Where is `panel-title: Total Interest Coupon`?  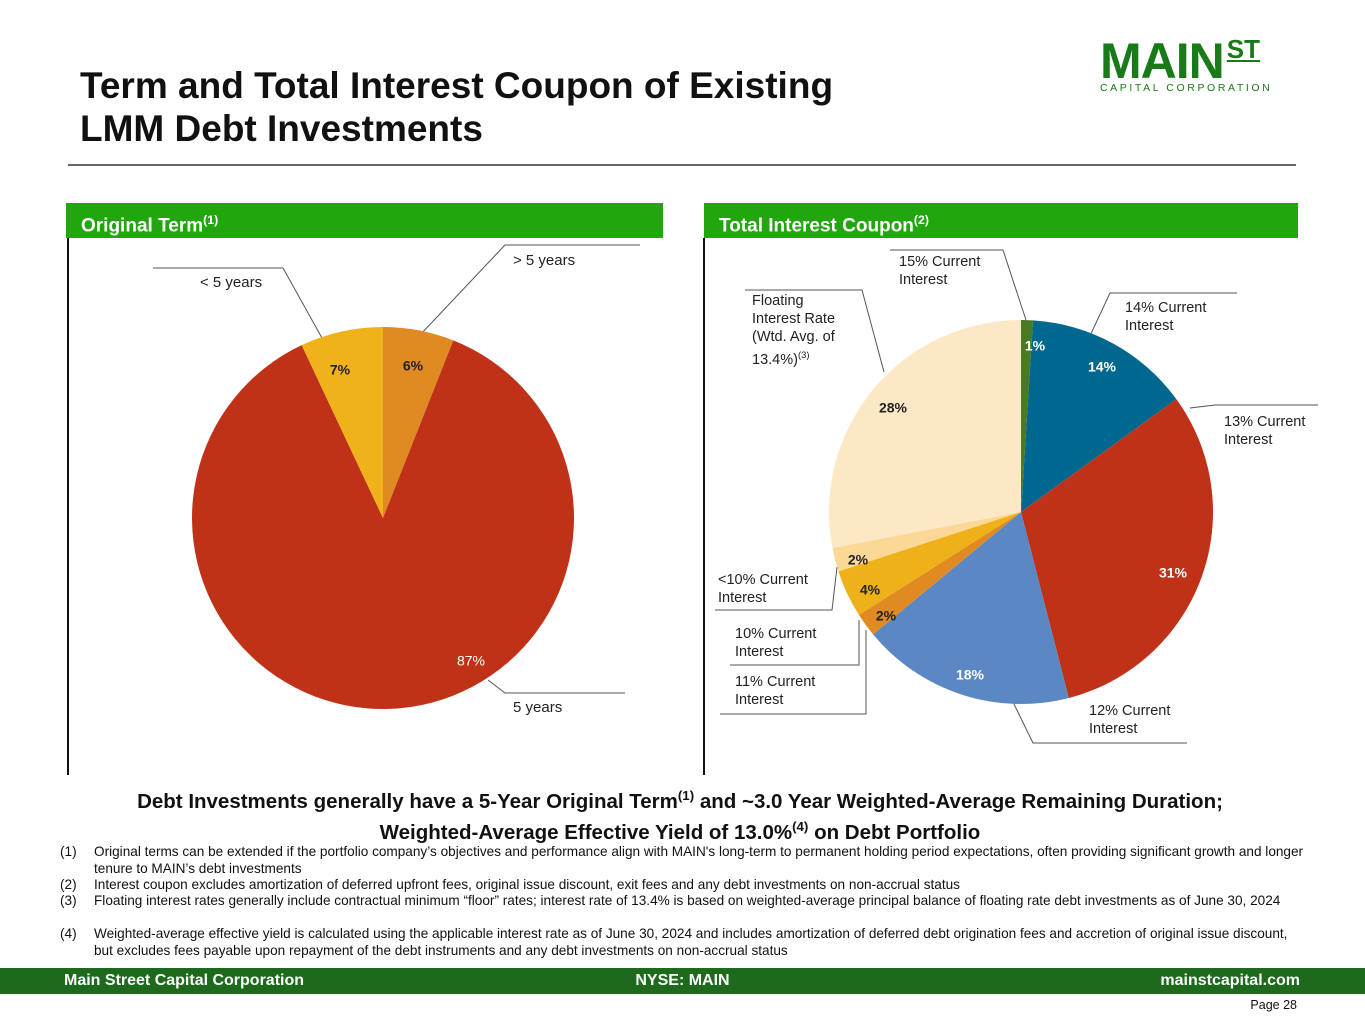 panel-title: Total Interest Coupon is located at coordinates (816, 226).